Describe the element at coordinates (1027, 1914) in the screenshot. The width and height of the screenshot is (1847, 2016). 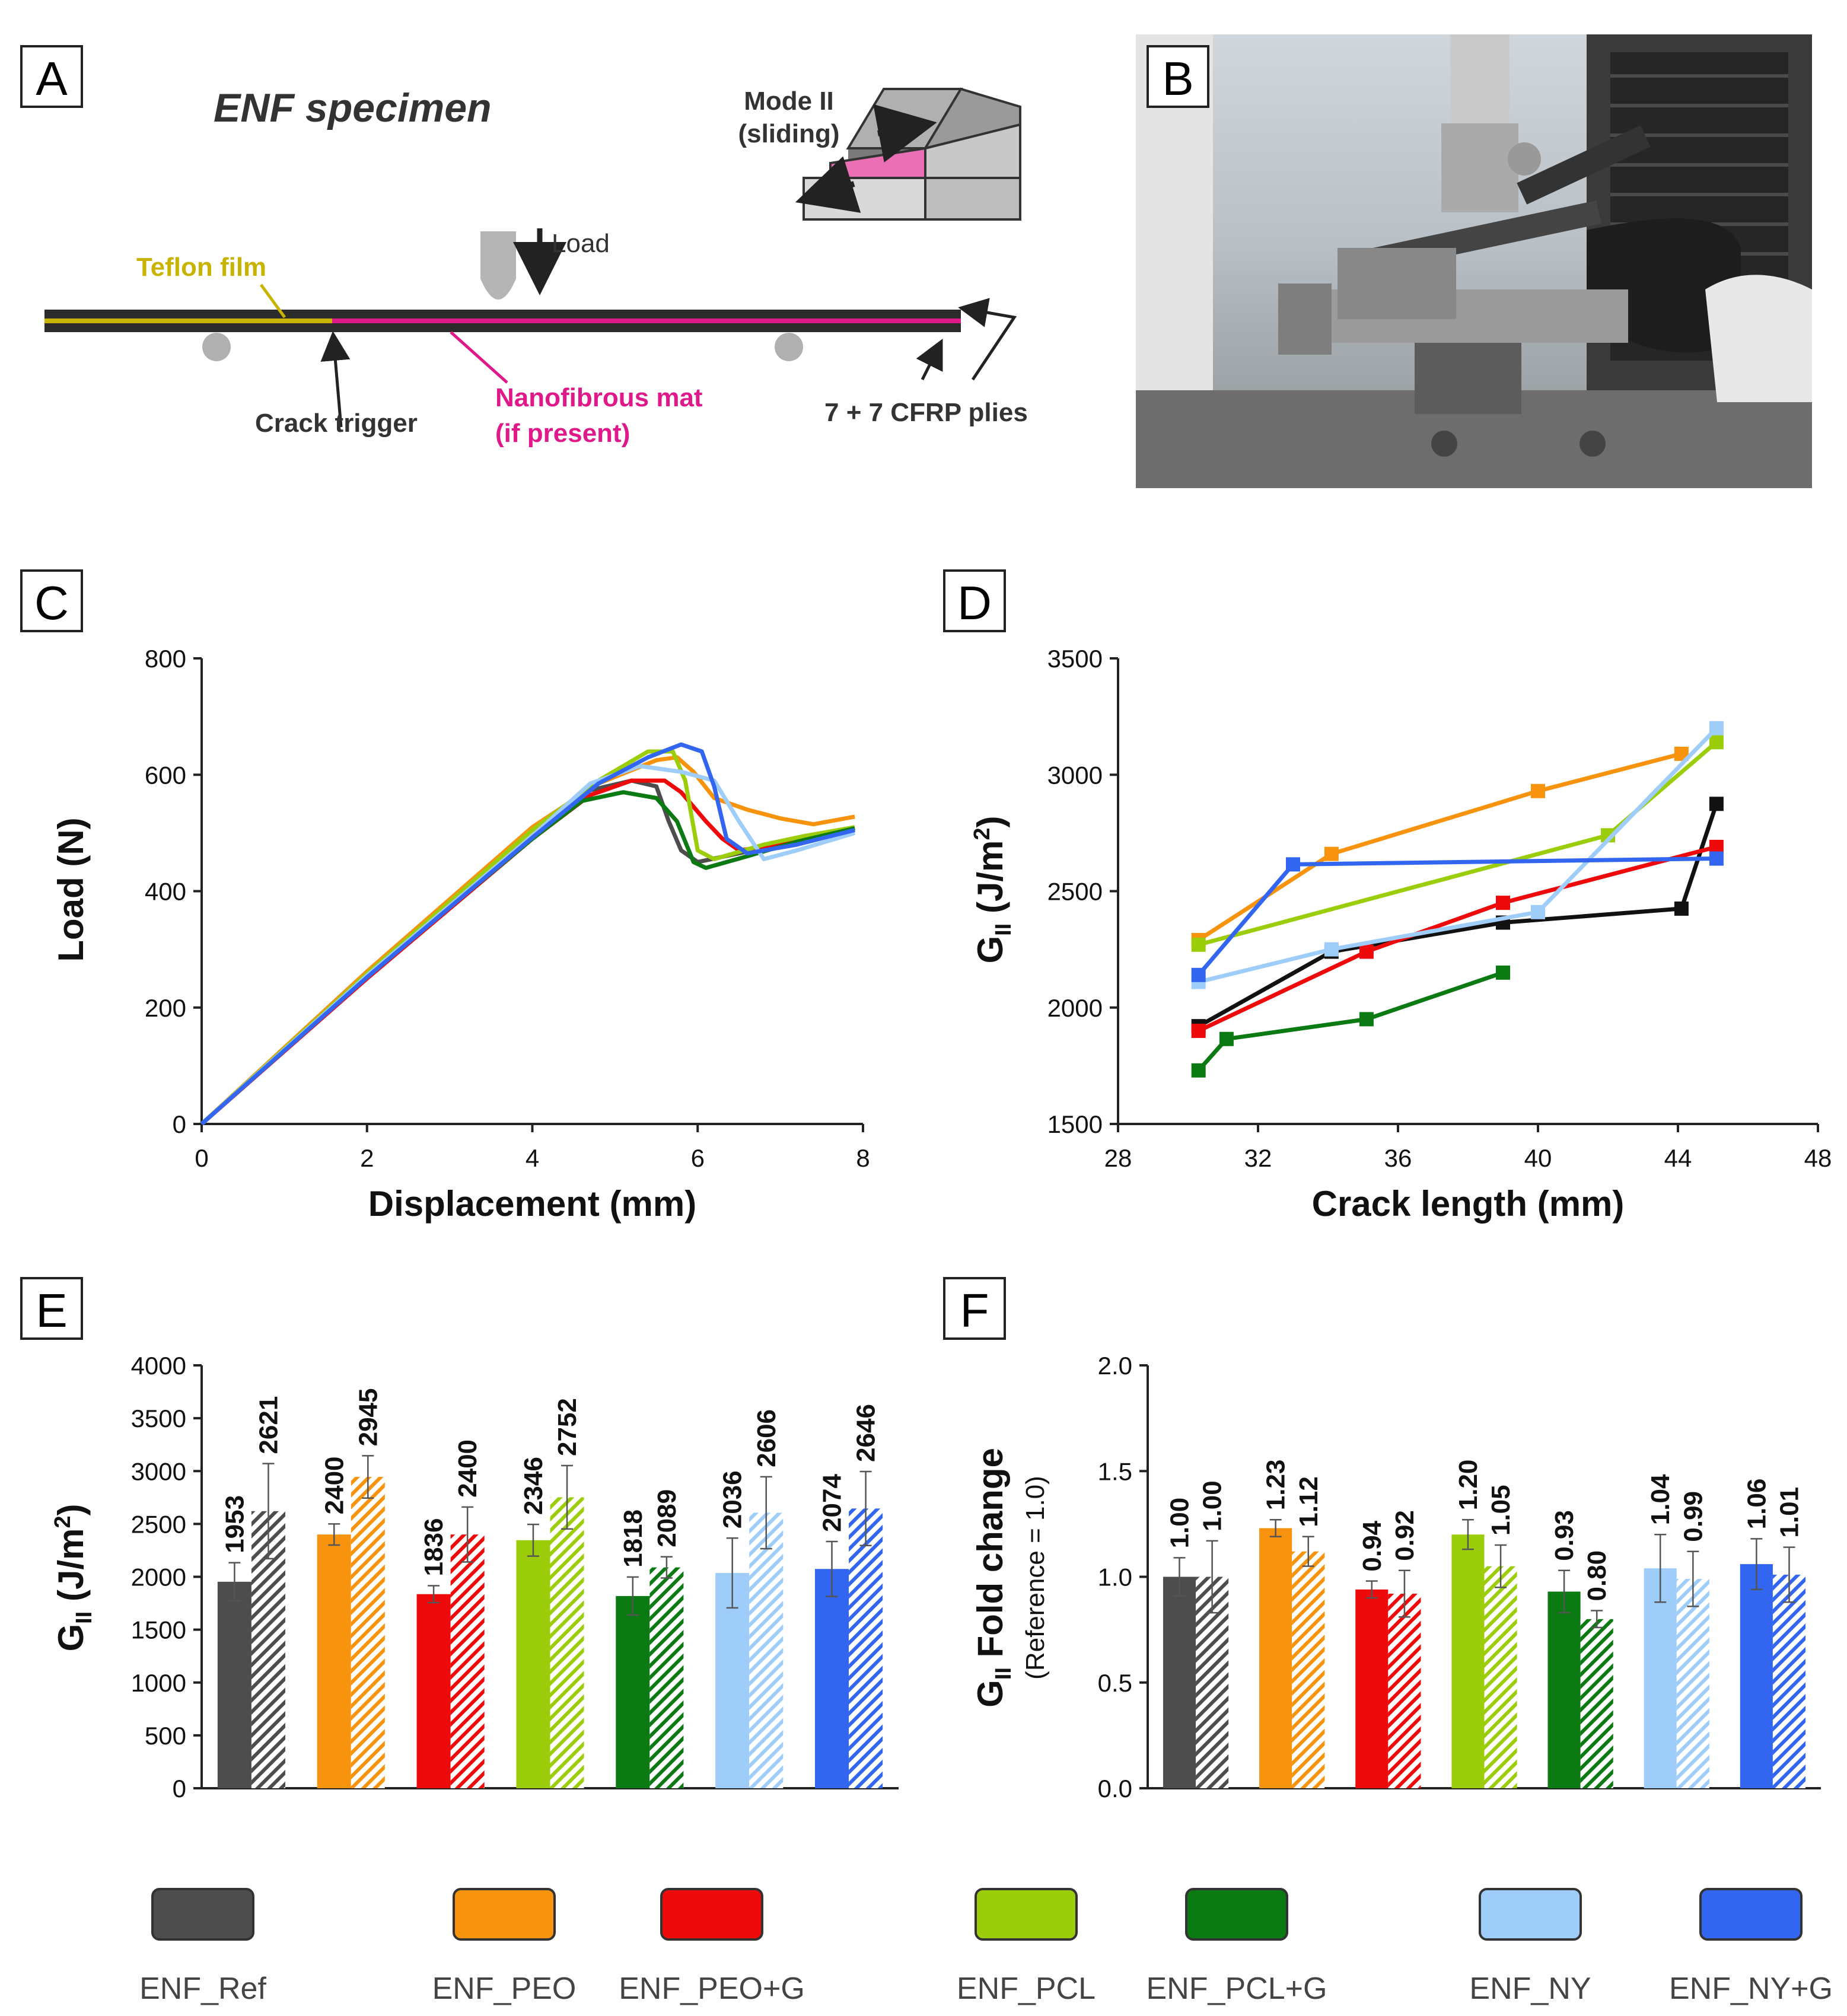
I see `legend-swatch-ENF_PCL` at that location.